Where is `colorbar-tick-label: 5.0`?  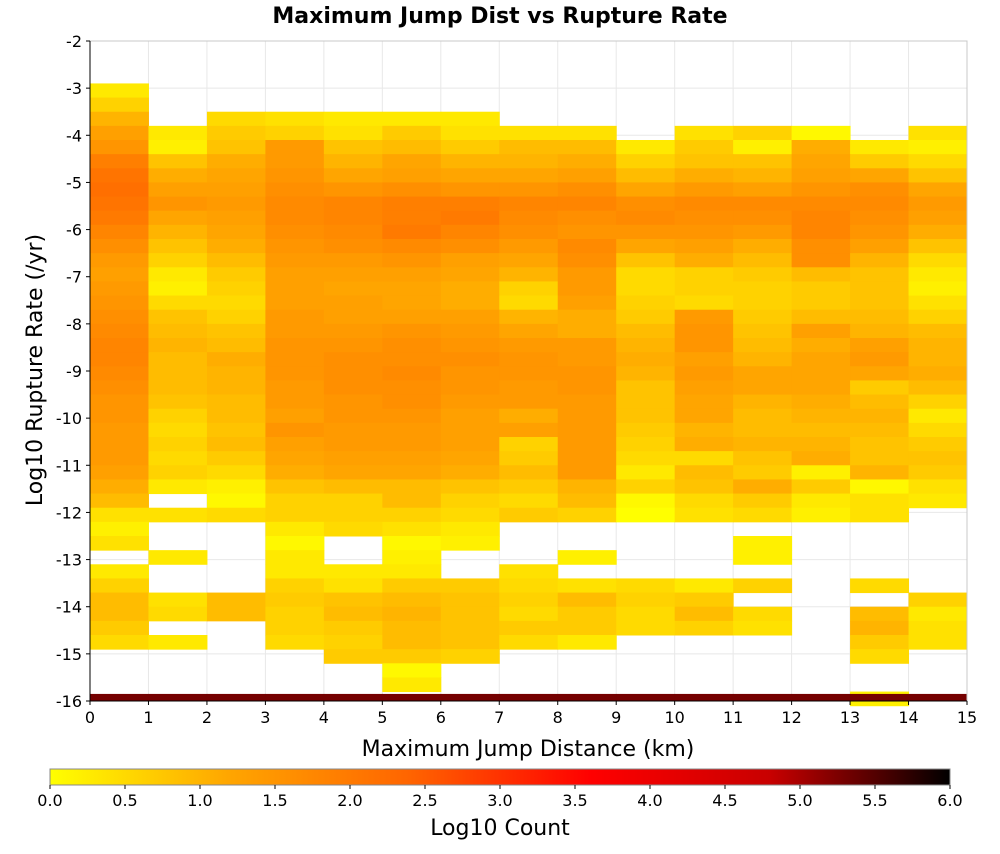
colorbar-tick-label: 5.0 is located at coordinates (799, 800).